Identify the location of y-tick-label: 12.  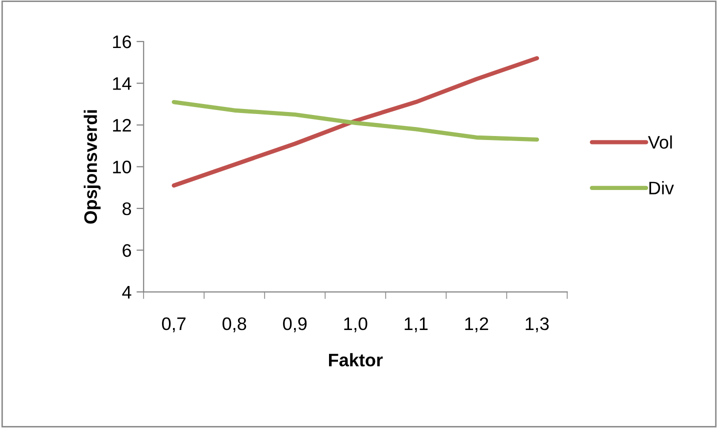
(122, 125).